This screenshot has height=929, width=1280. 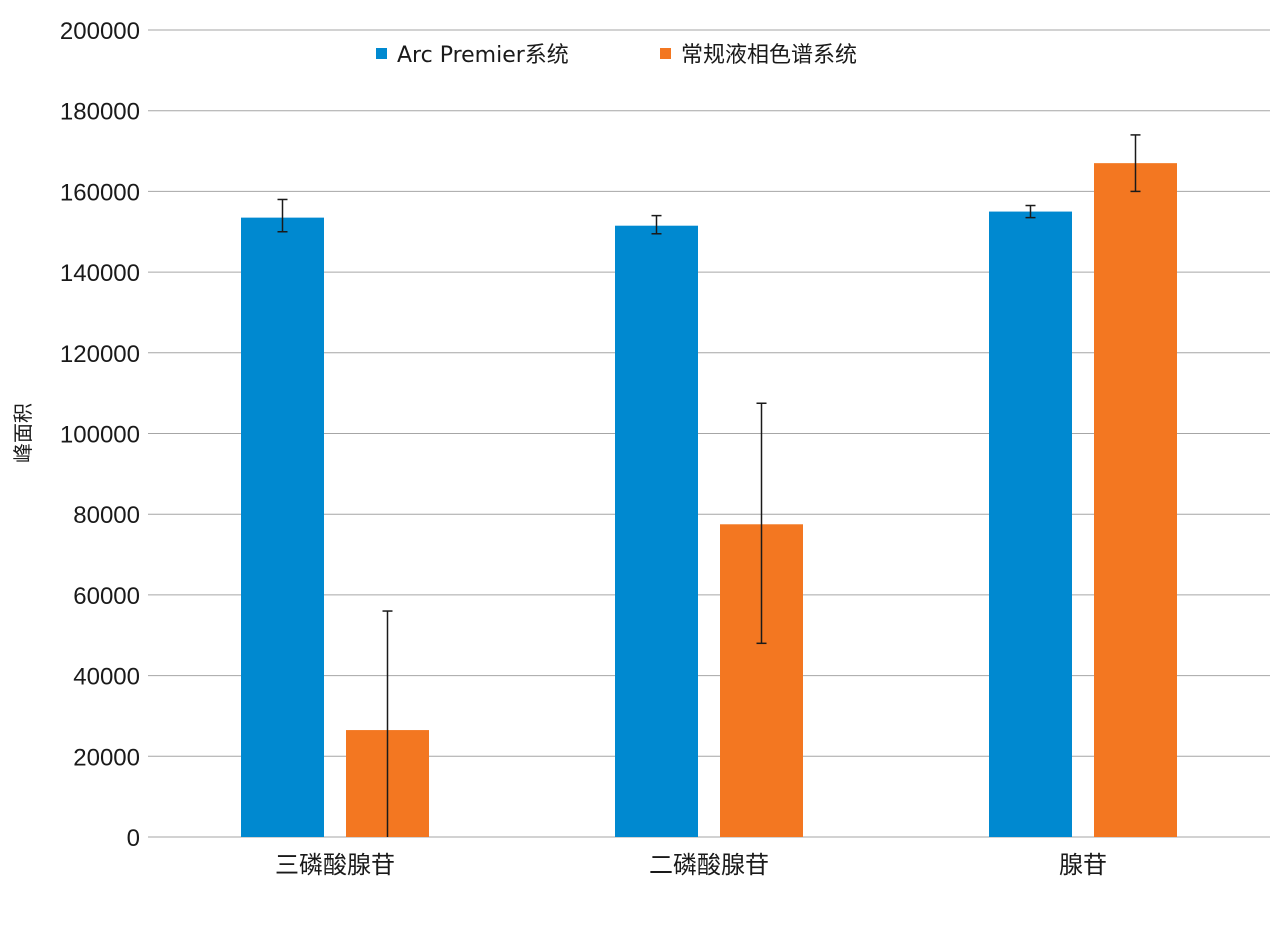 I want to click on x-axis-categories: 三磷酸腺苷 二磷酸腺苷 腺苷, so click(x=691, y=865).